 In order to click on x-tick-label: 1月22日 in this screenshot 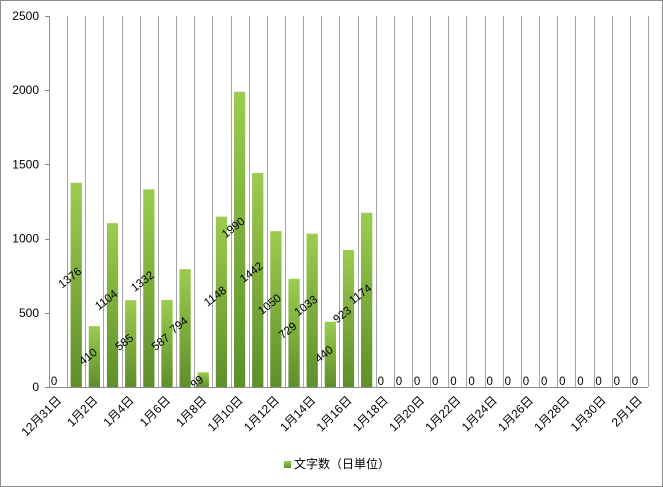, I will do `click(442, 413)`.